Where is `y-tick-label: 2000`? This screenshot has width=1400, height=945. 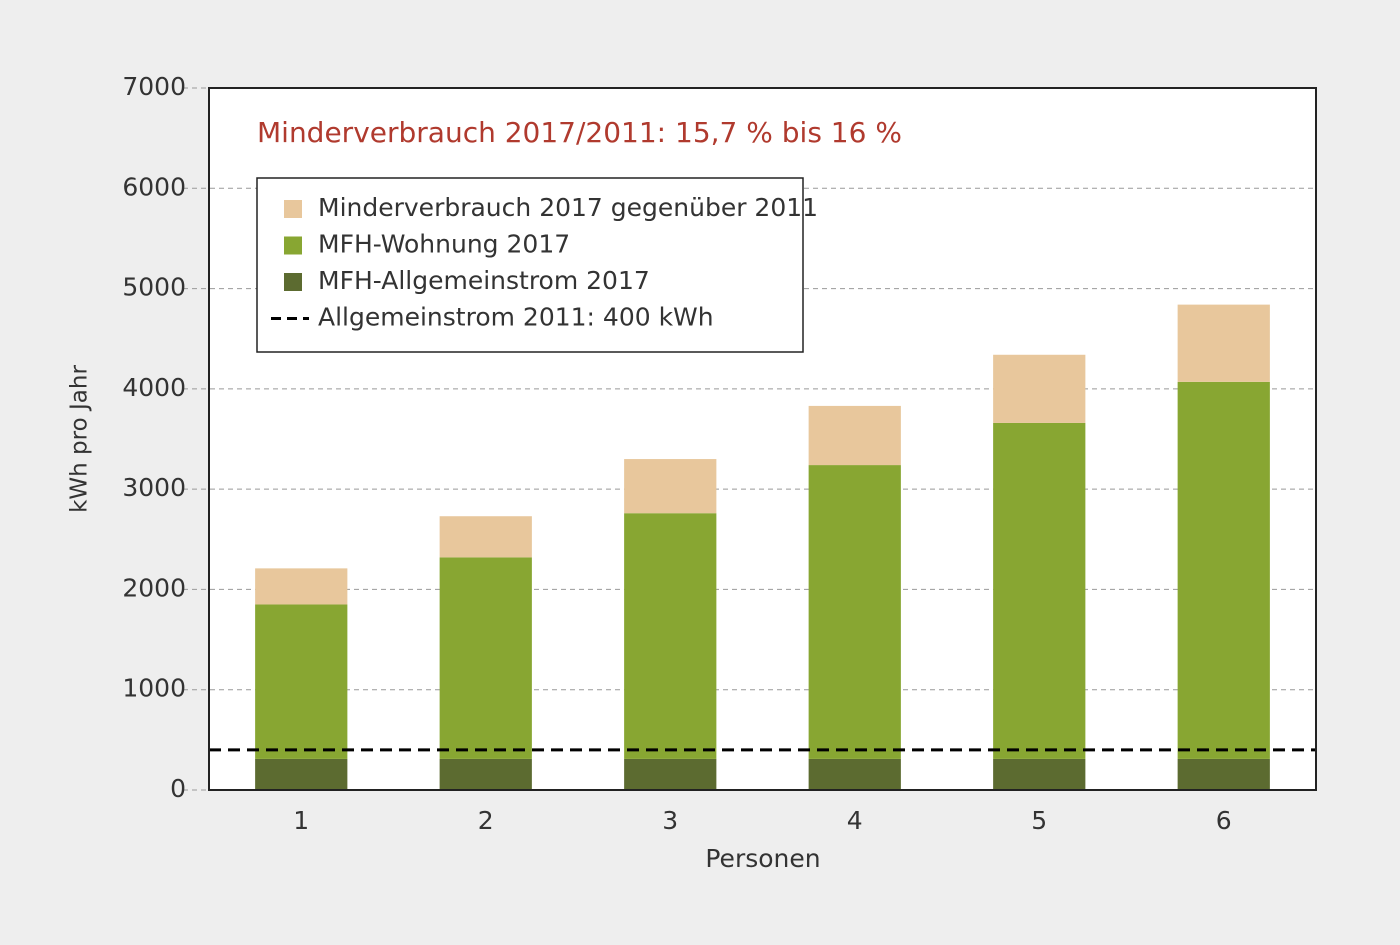
y-tick-label: 2000 is located at coordinates (154, 587).